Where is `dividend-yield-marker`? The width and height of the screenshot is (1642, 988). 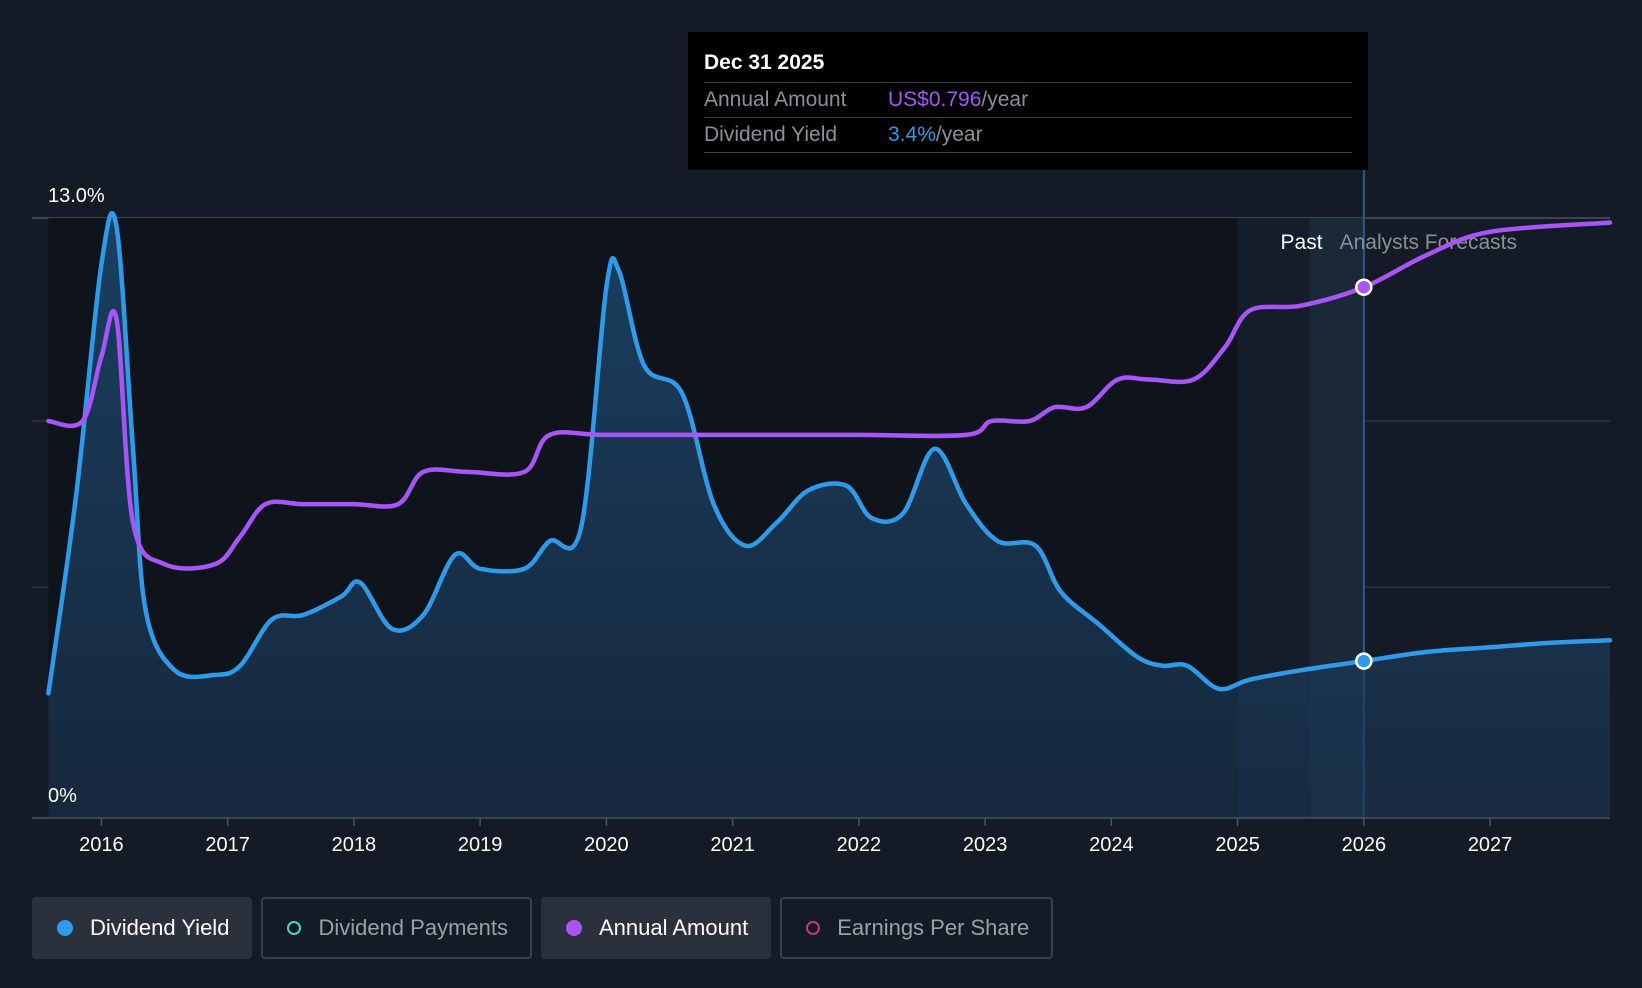
dividend-yield-marker is located at coordinates (1364, 661).